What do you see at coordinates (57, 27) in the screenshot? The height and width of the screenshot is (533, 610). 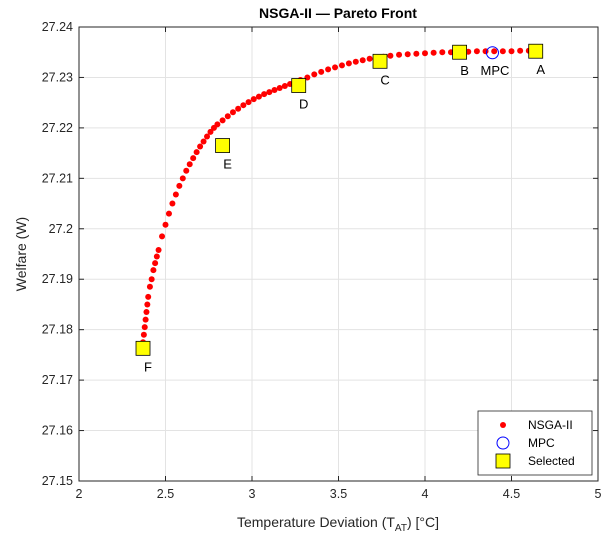 I see `y-tick-label: 27.24` at bounding box center [57, 27].